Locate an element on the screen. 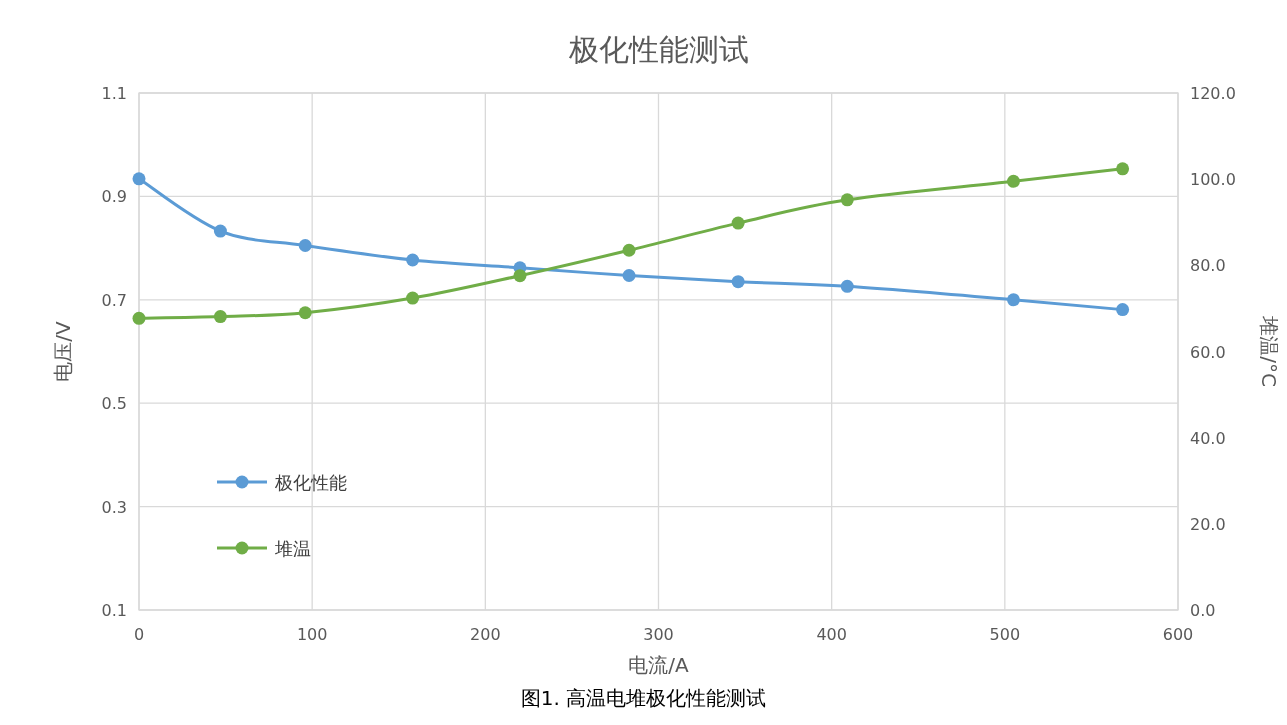 The width and height of the screenshot is (1287, 725). x-tick-label: 500 is located at coordinates (1005, 634).